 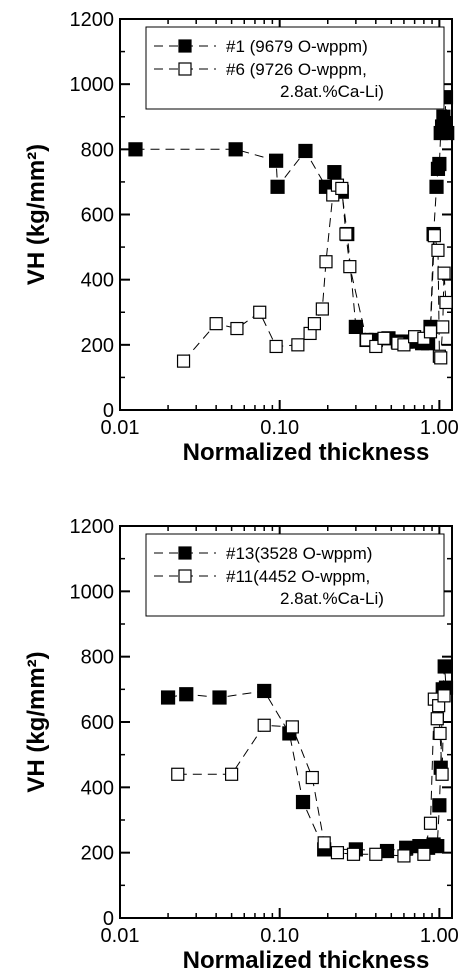 I want to click on legend-label: #1 (9679 O-wppm), so click(x=297, y=46).